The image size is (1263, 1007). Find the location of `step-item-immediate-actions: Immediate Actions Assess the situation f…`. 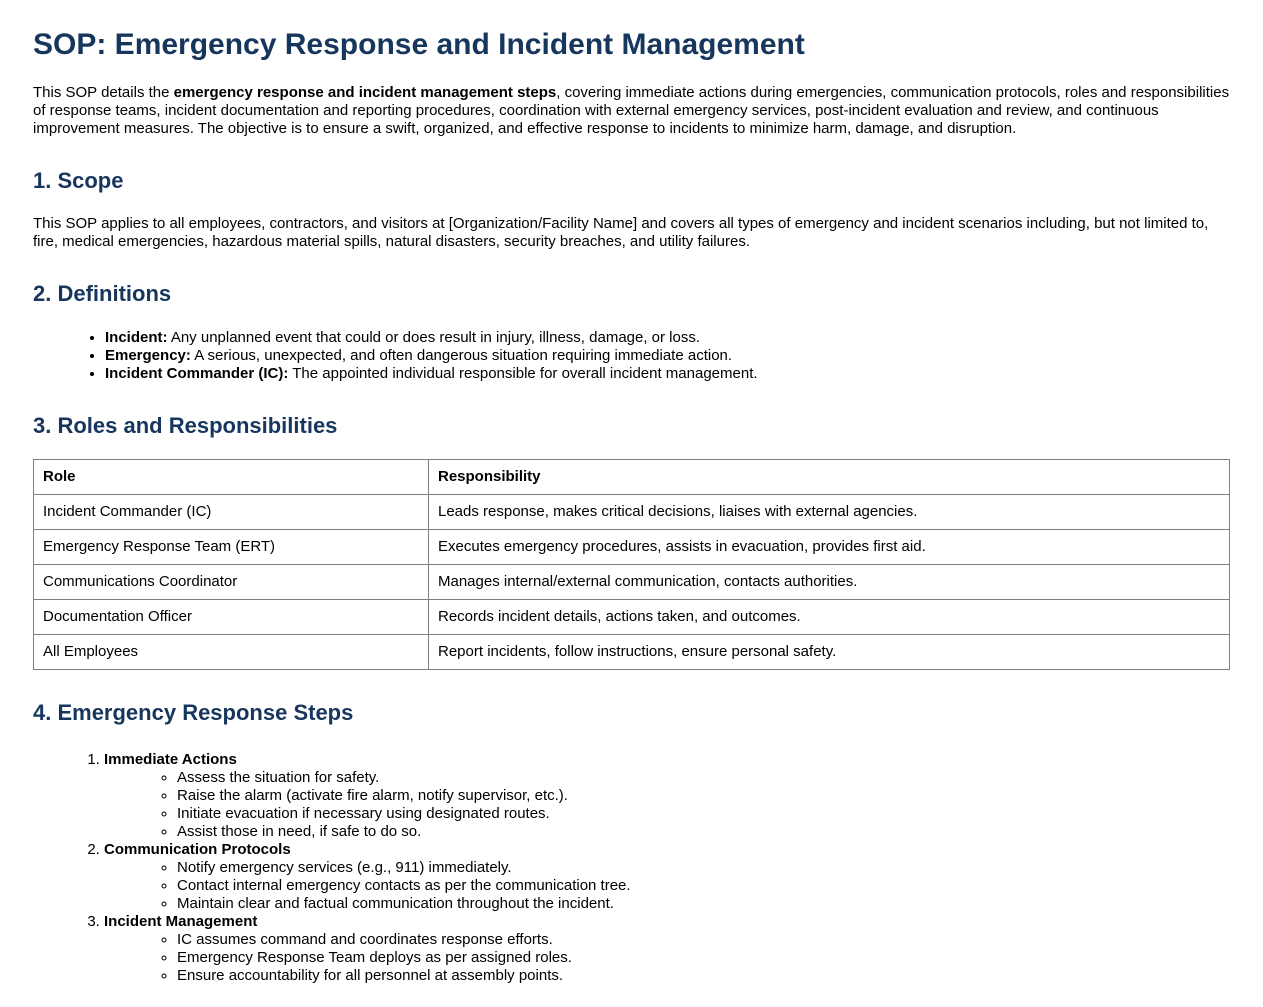

step-item-immediate-actions: Immediate Actions Assess the situation f… is located at coordinates (667, 796).